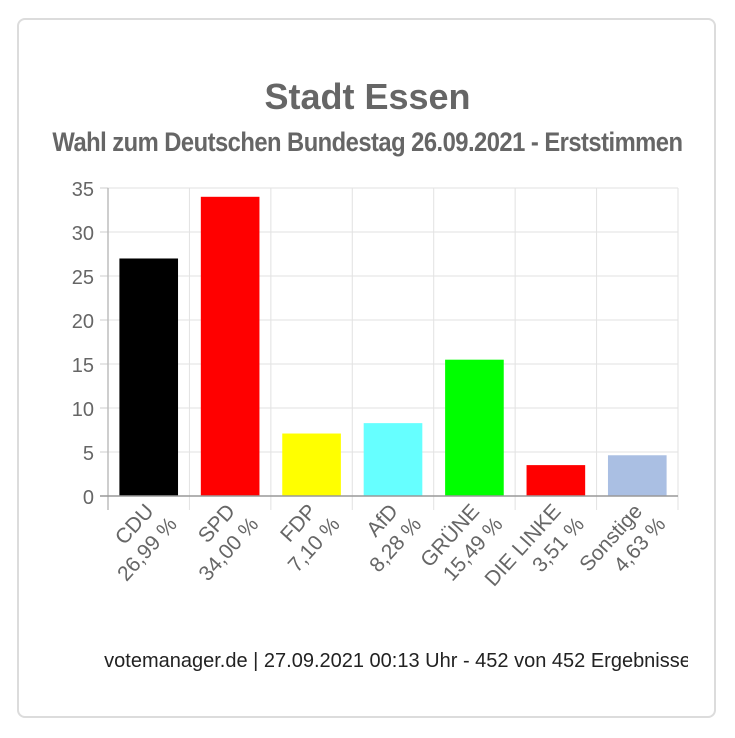 The height and width of the screenshot is (738, 735). I want to click on bar-spd, so click(230, 346).